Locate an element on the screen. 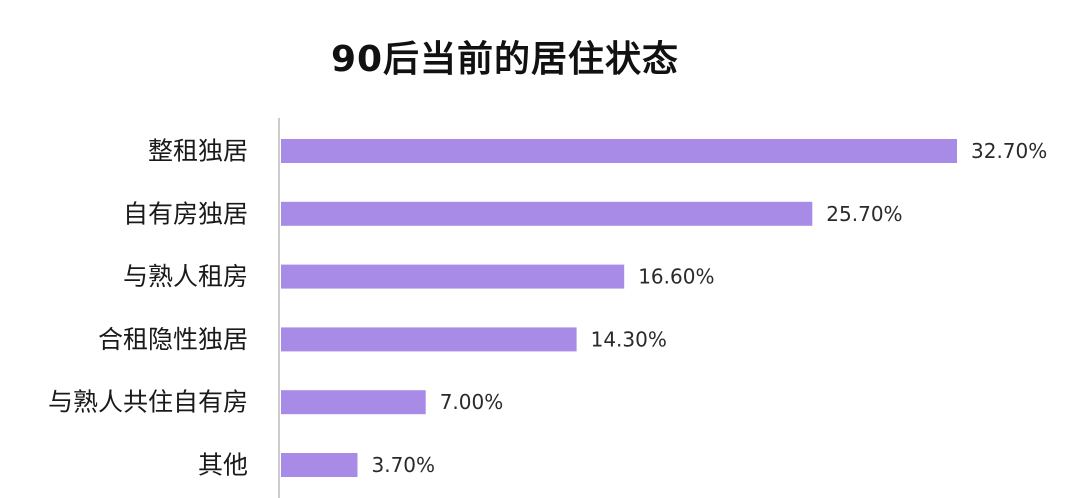 The image size is (1080, 498). value-label-3: 14.30% is located at coordinates (629, 339).